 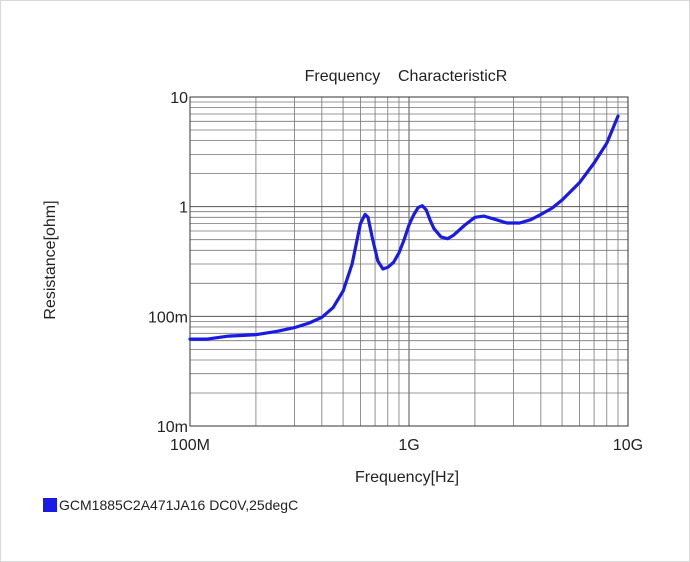 I want to click on y-tick-label: 10, so click(x=179, y=98).